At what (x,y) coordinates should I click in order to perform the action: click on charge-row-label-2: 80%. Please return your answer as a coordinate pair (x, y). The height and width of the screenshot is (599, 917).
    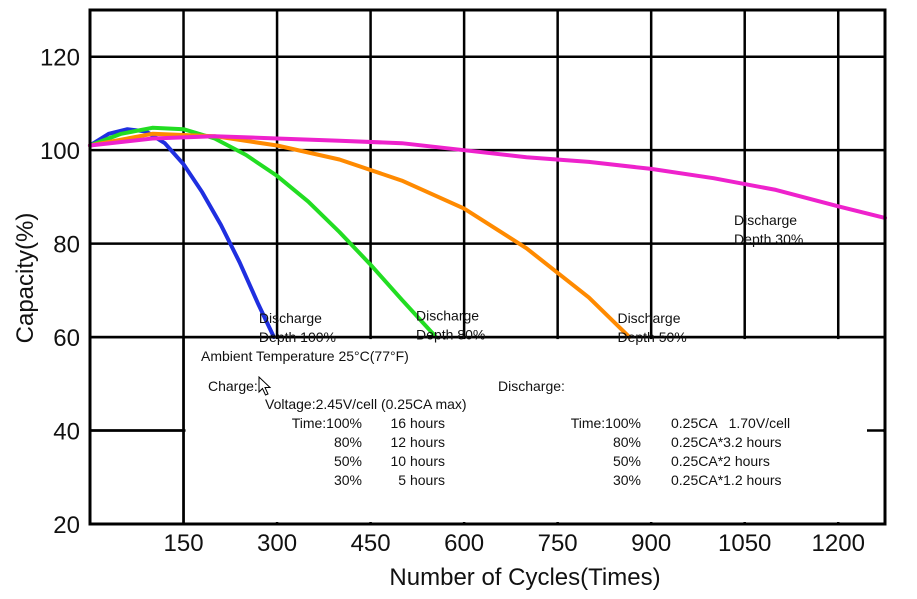
    Looking at the image, I should click on (348, 442).